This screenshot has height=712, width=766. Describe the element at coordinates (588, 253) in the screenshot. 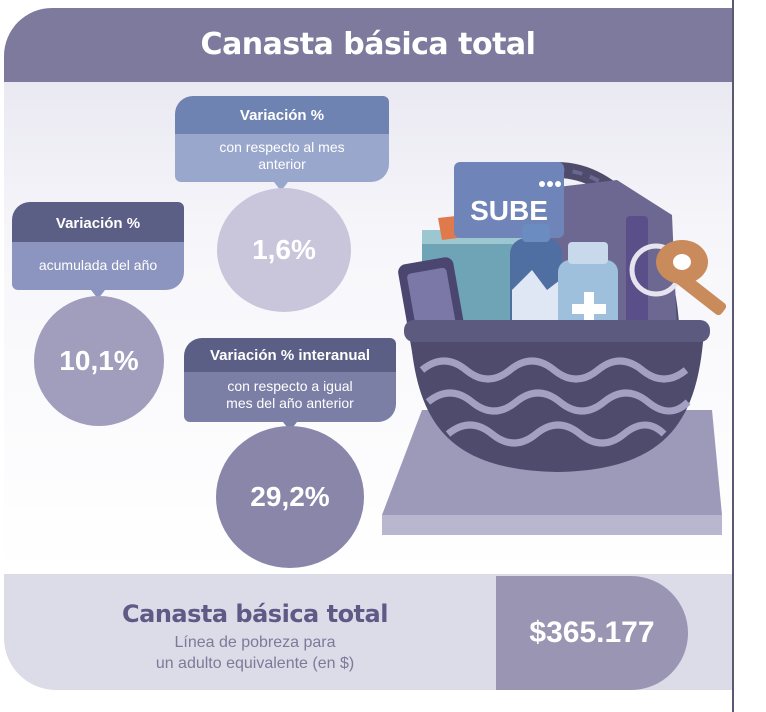

I see `medicine-cap` at that location.